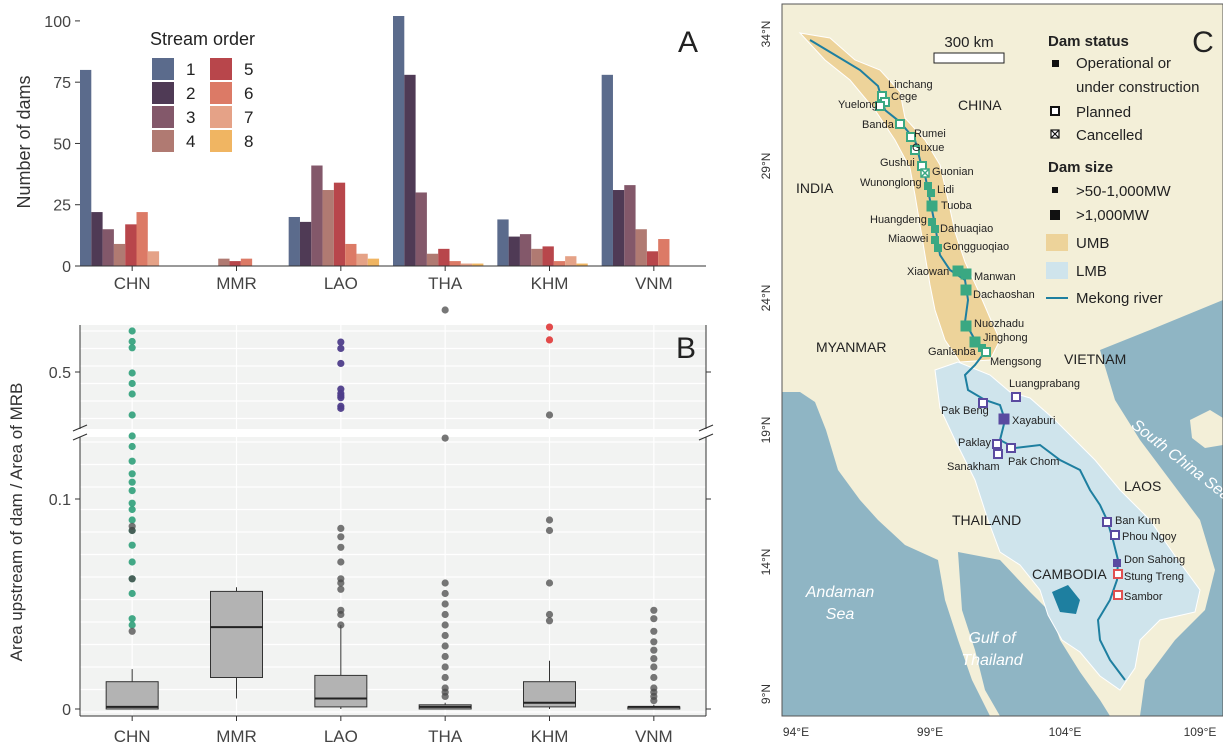 This screenshot has width=1223, height=749. I want to click on dam-marker-wunonglong, so click(928, 186).